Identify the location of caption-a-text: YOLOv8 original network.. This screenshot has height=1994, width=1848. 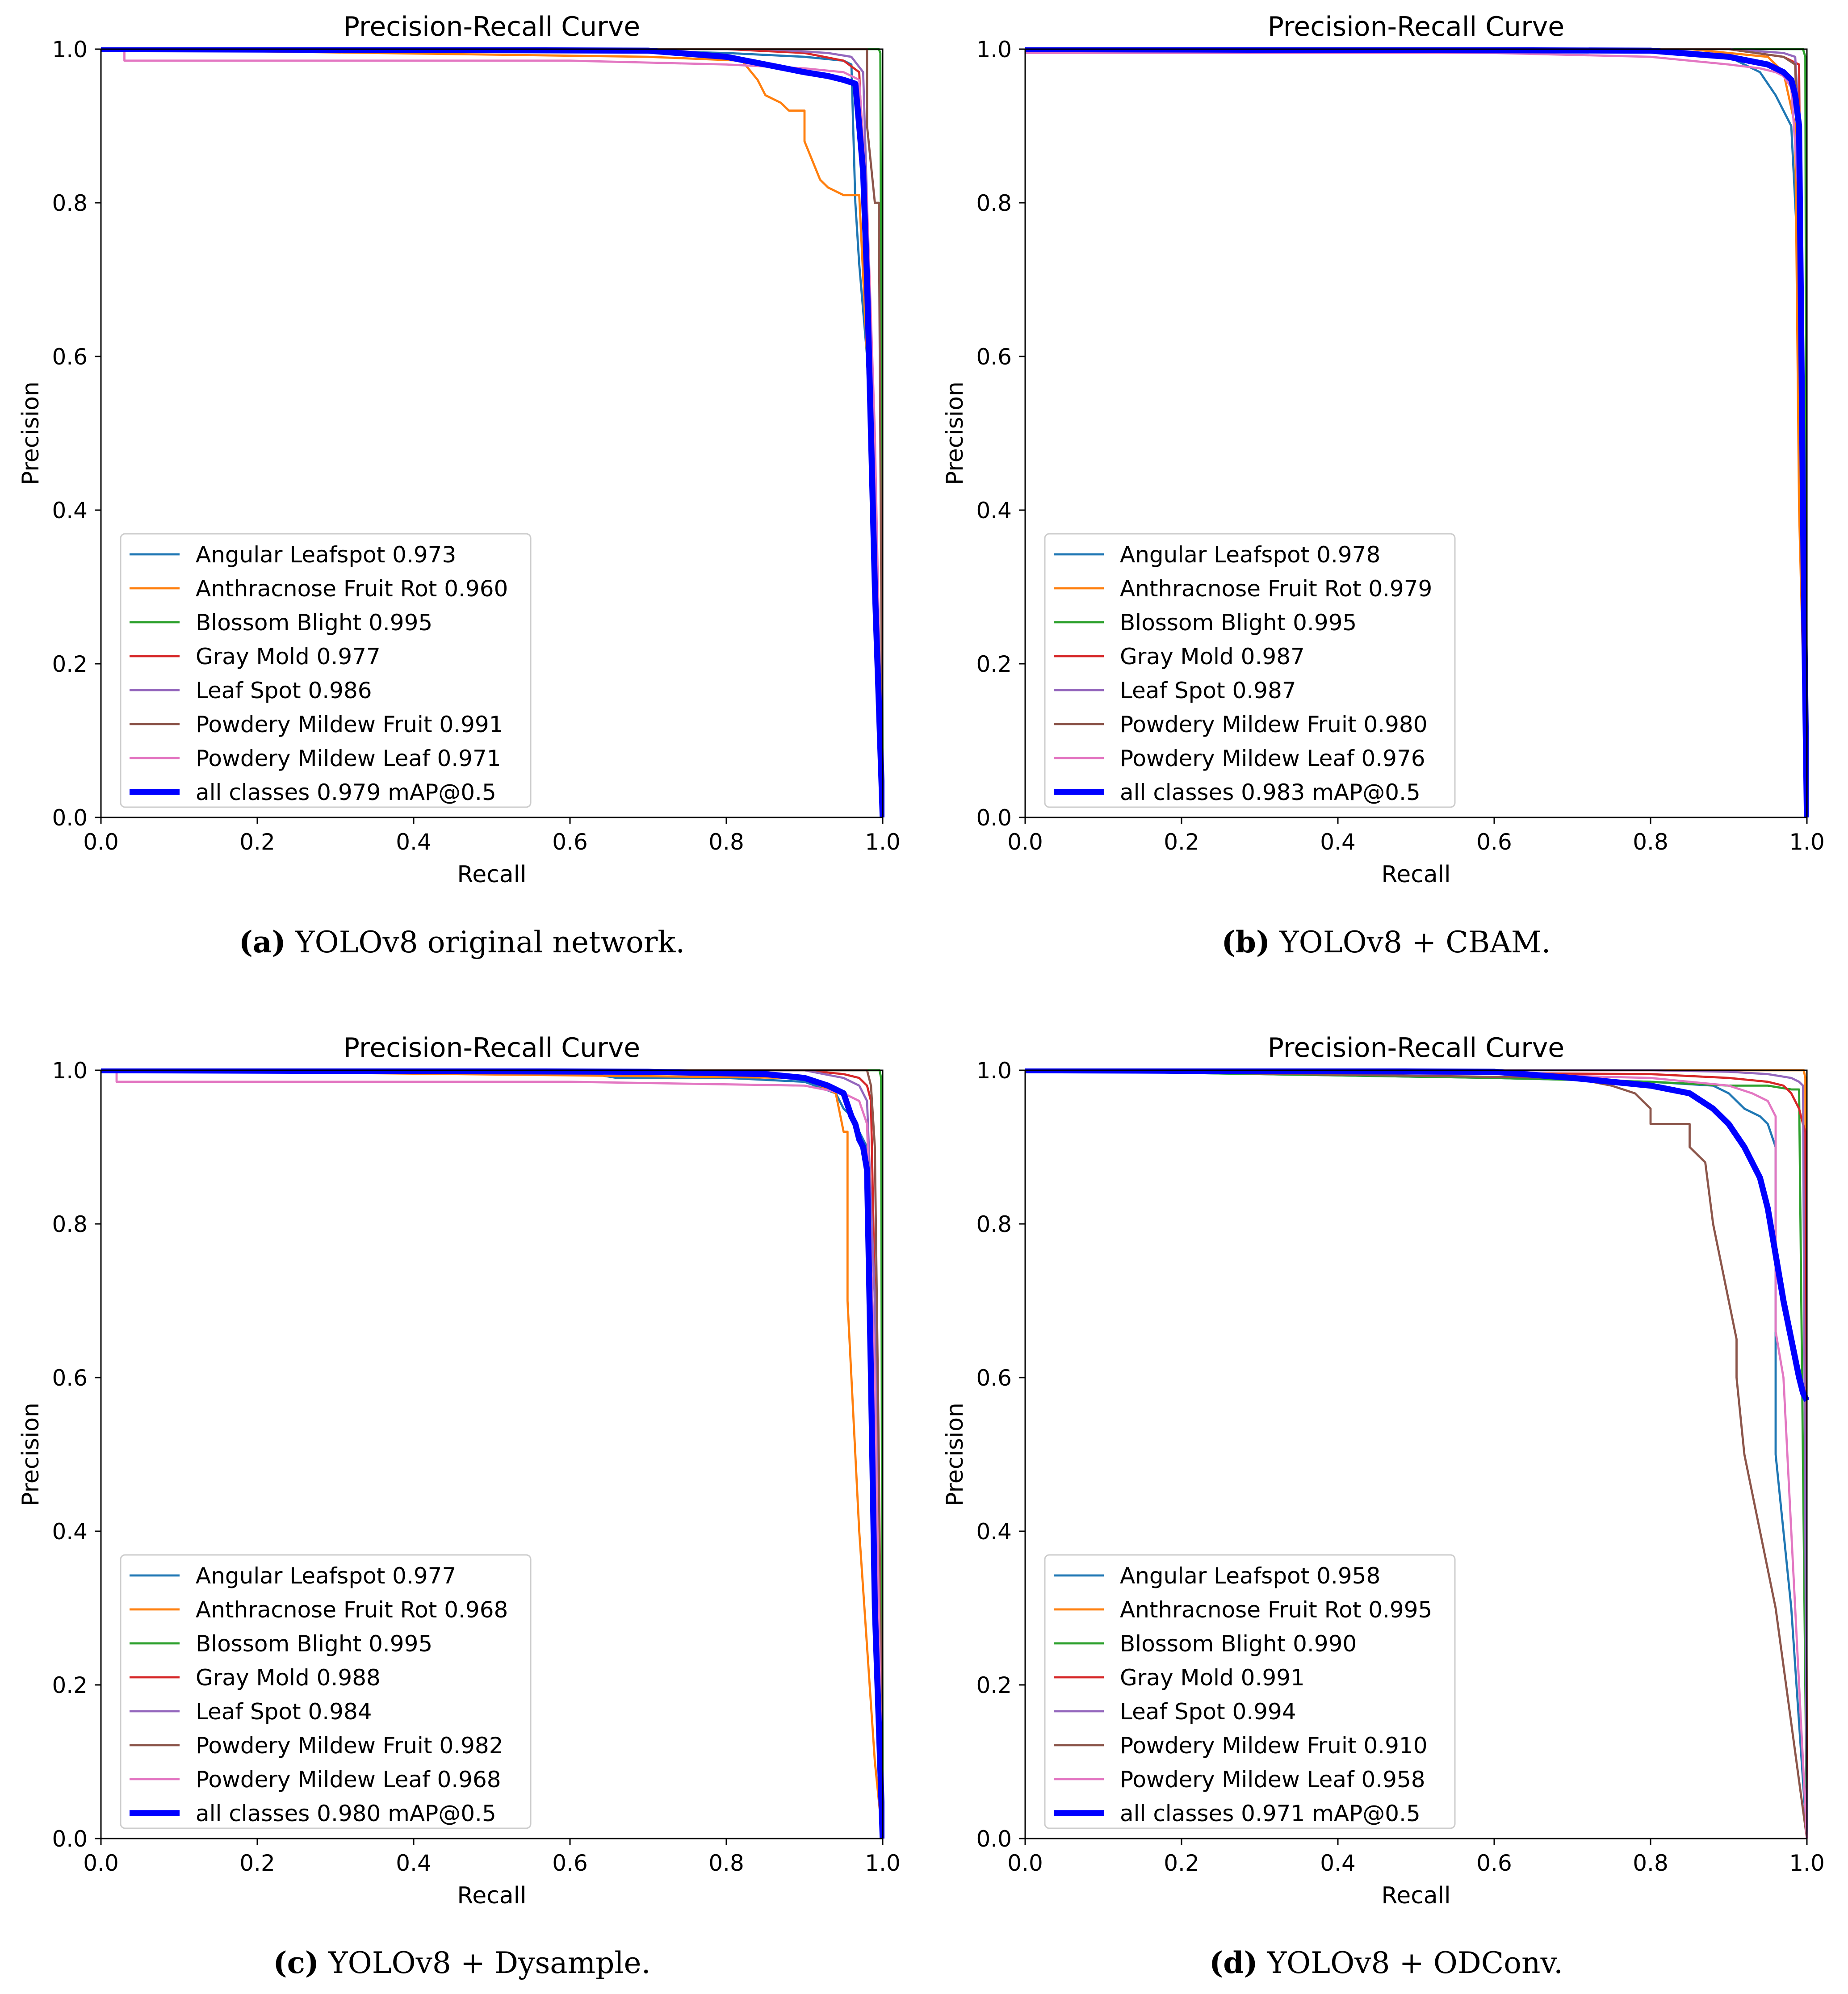
(485, 942).